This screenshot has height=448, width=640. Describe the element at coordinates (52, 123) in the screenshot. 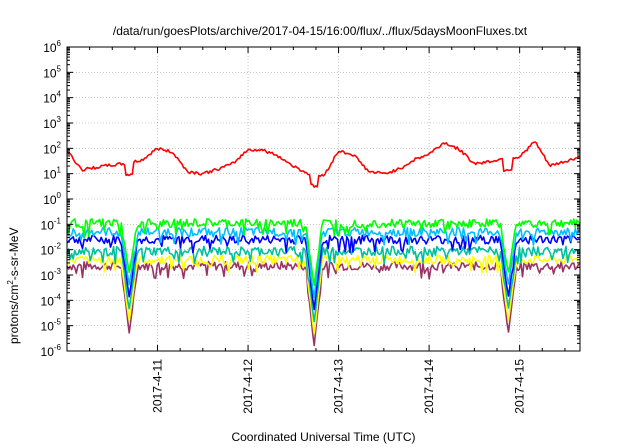

I see `y-tick-label: 10³` at that location.